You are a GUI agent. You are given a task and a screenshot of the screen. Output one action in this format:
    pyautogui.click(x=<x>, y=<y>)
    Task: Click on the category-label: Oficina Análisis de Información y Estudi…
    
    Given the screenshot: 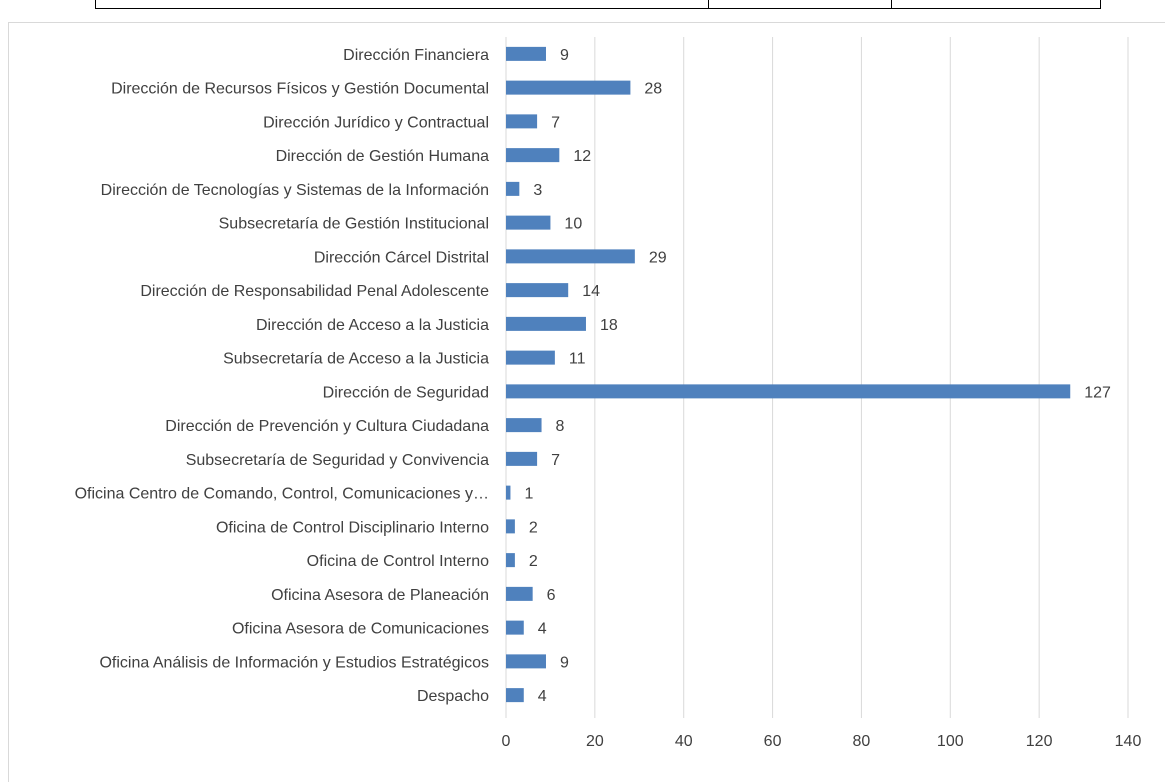 What is the action you would take?
    pyautogui.click(x=294, y=662)
    